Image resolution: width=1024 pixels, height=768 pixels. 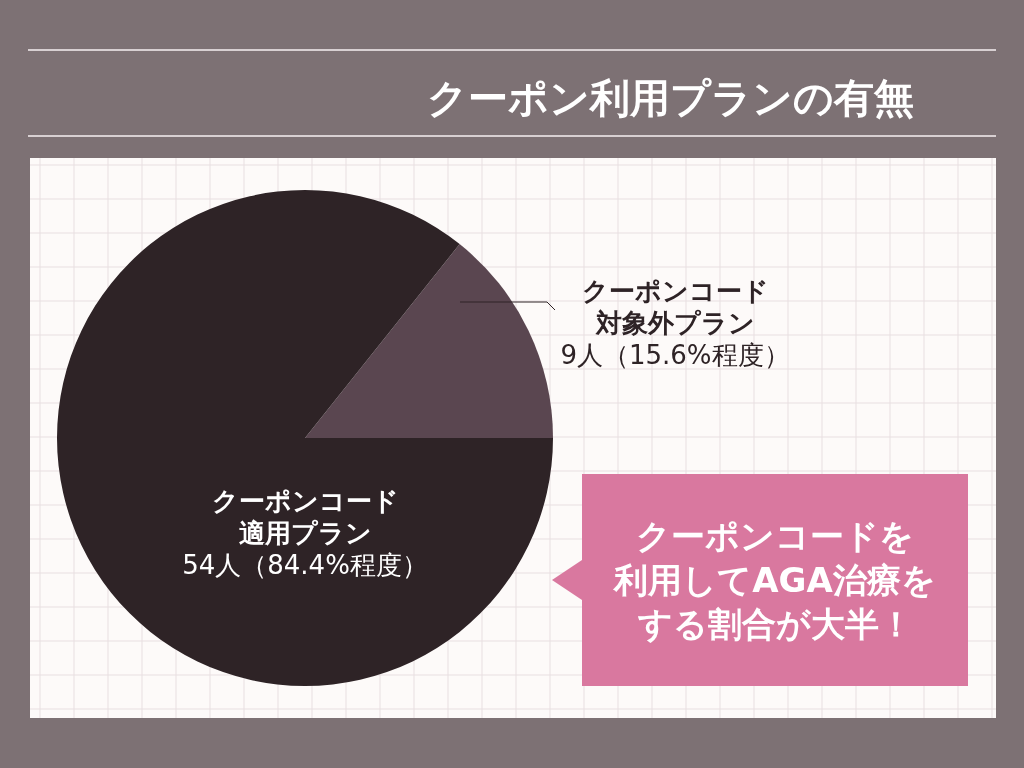 What do you see at coordinates (429, 341) in the screenshot?
I see `pie-slice` at bounding box center [429, 341].